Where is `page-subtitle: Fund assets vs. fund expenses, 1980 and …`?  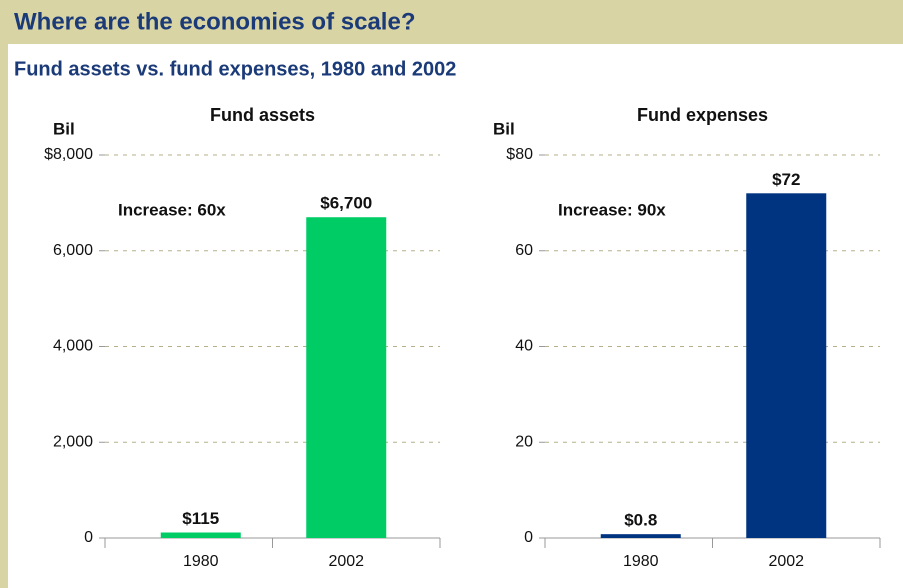 page-subtitle: Fund assets vs. fund expenses, 1980 and … is located at coordinates (235, 69).